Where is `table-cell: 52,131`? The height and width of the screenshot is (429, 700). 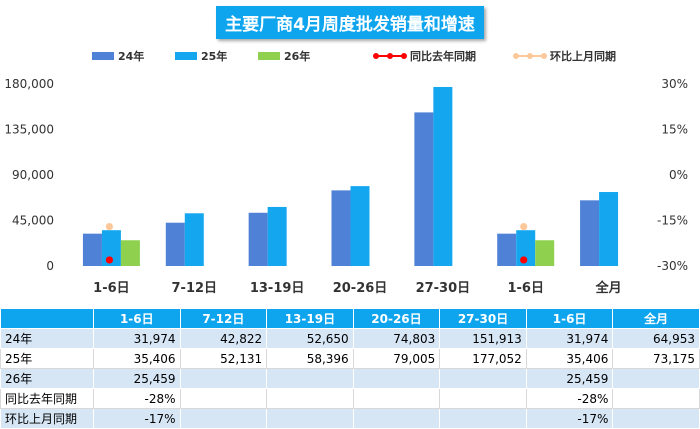 table-cell: 52,131 is located at coordinates (223, 358).